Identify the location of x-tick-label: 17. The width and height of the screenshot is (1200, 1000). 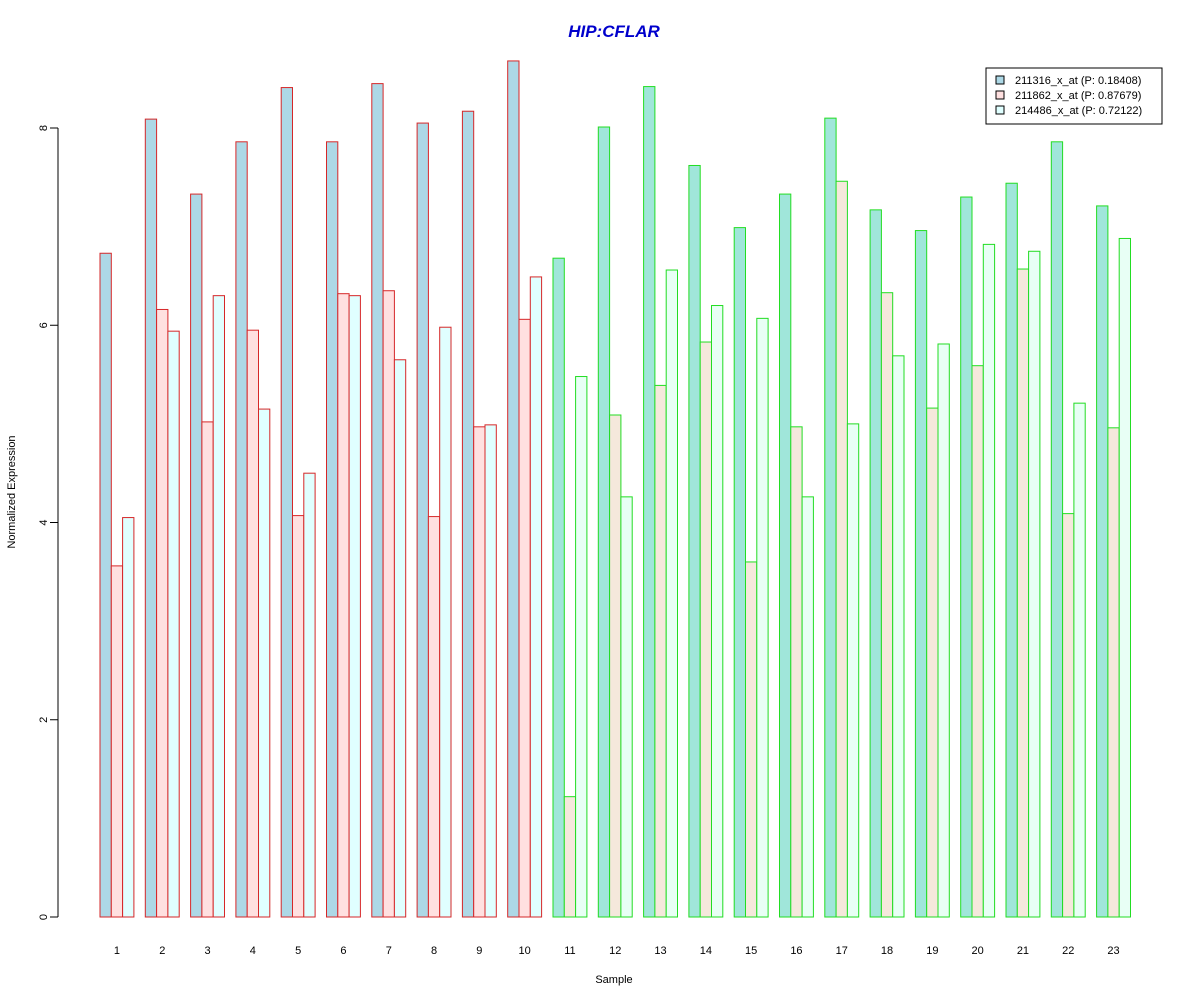
(842, 951).